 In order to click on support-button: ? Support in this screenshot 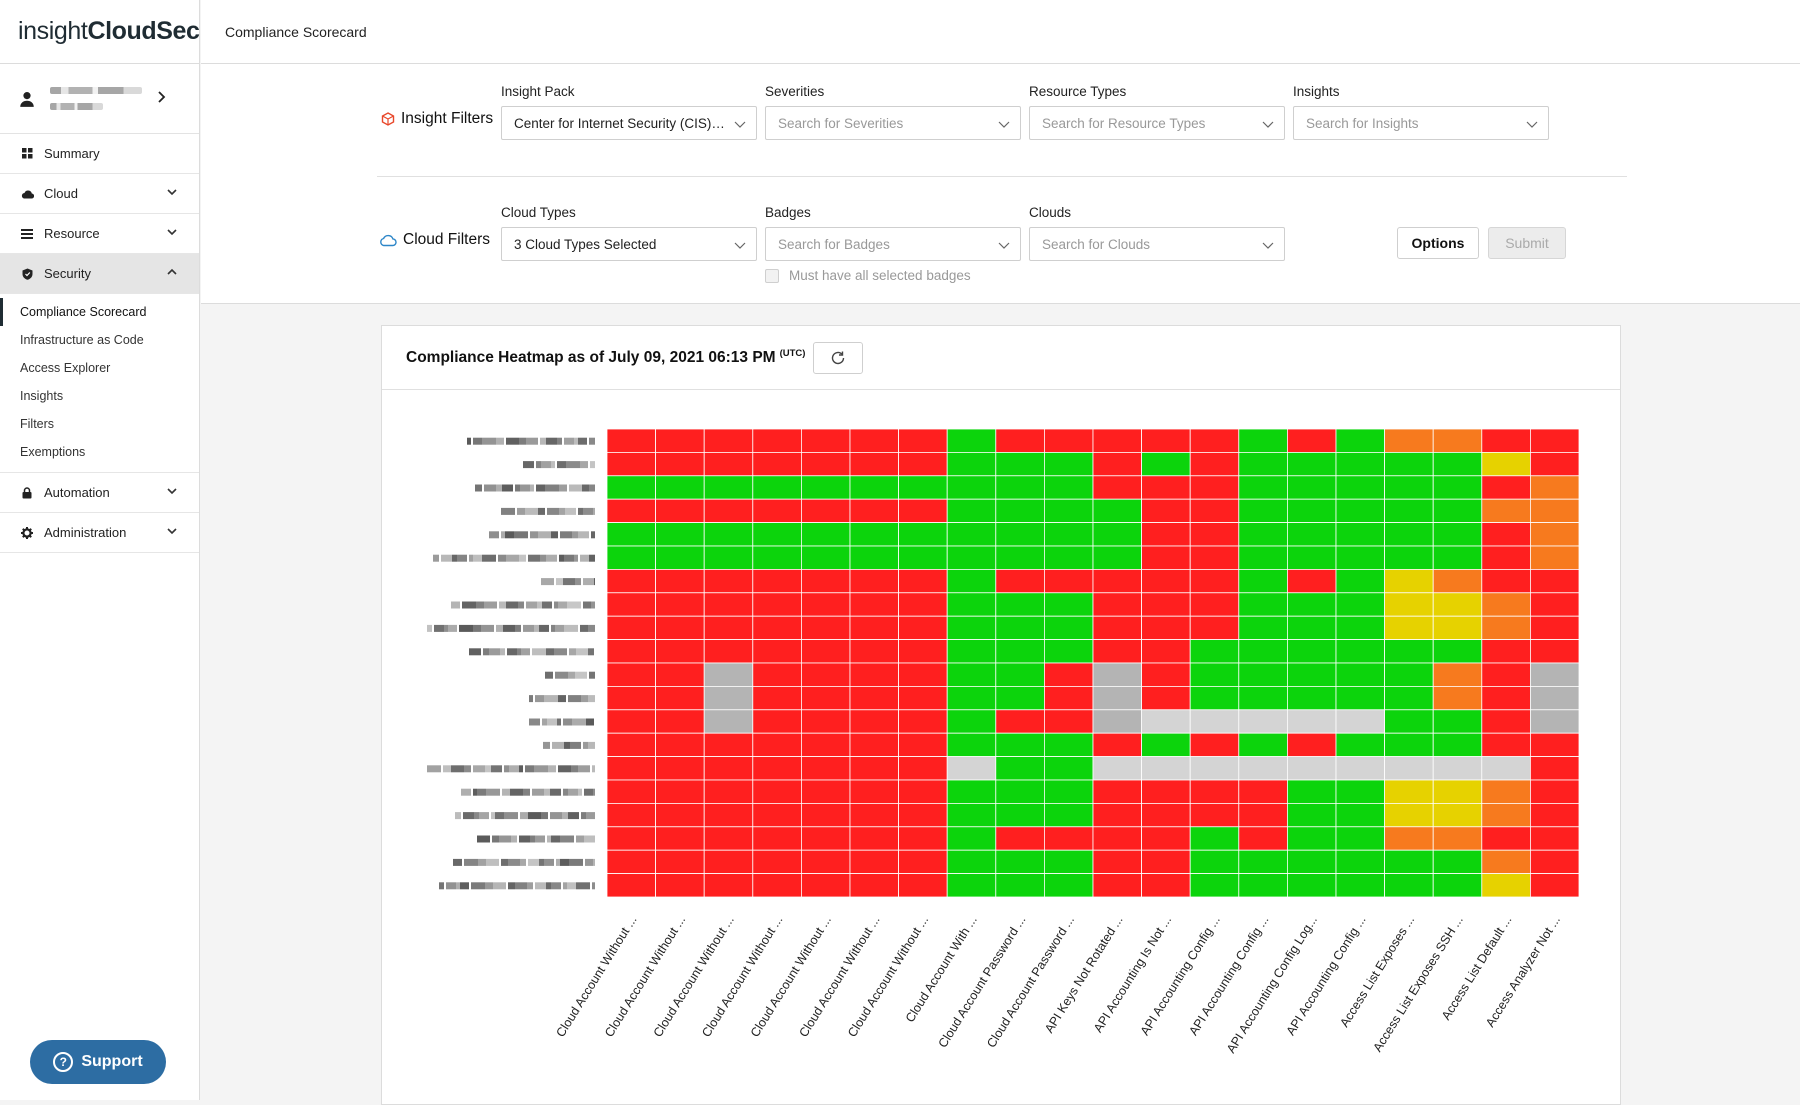, I will do `click(98, 1062)`.